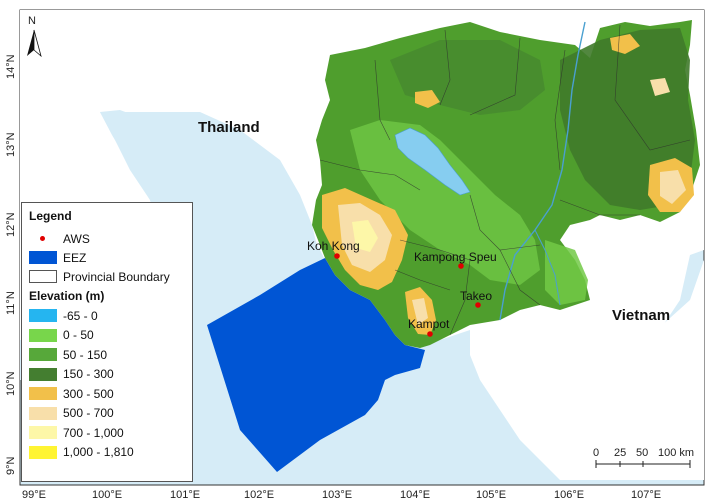  What do you see at coordinates (32, 21) in the screenshot?
I see `north-arrow-label: N` at bounding box center [32, 21].